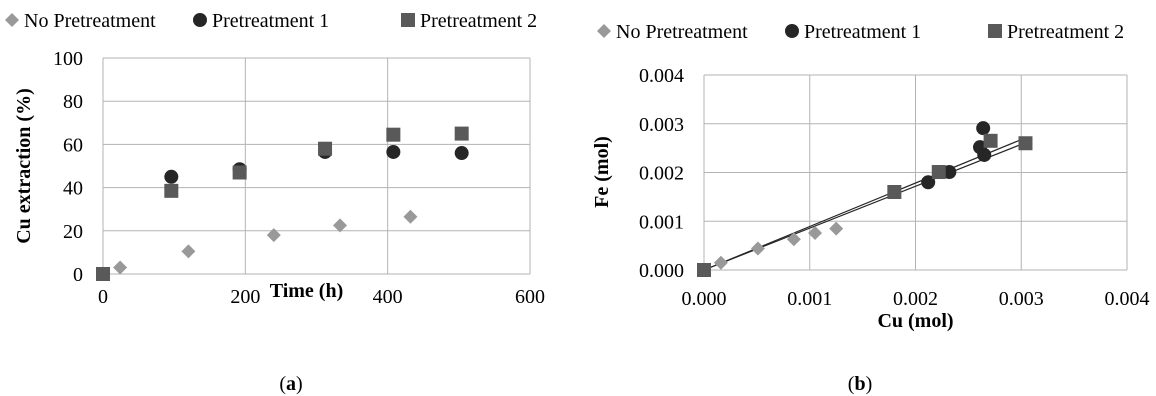 Image resolution: width=1156 pixels, height=396 pixels. I want to click on y-tick-label: 40, so click(73, 189).